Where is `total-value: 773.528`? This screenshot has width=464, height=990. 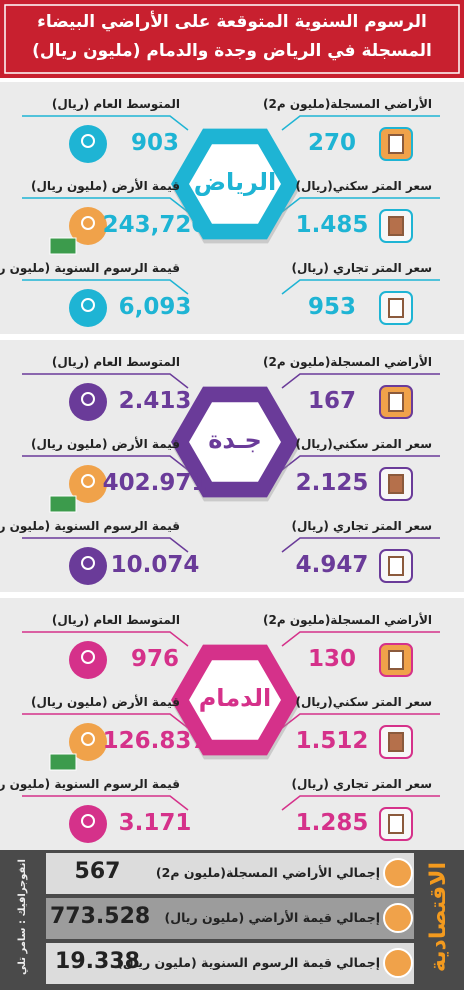
total-value: 773.528 is located at coordinates (100, 916).